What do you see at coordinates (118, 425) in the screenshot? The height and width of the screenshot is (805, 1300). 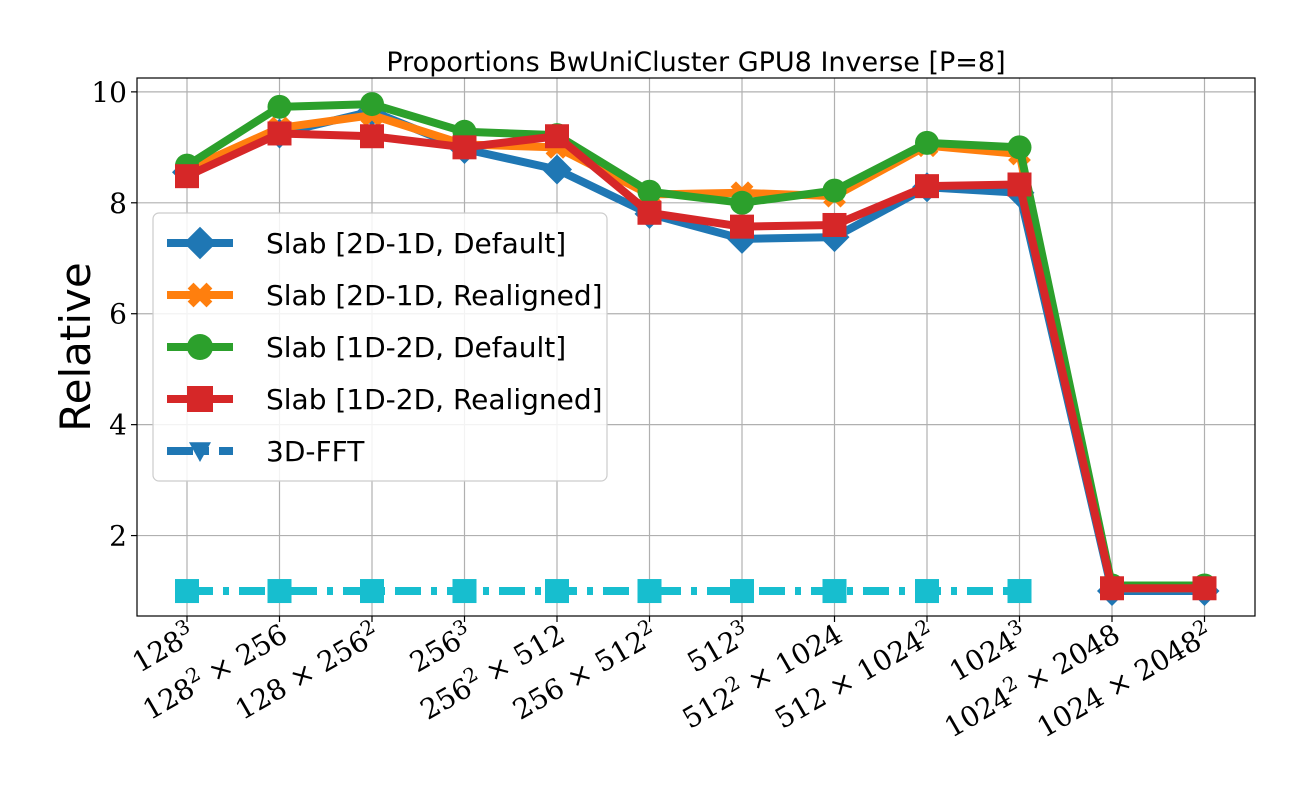 I see `y-tick-label: 4` at bounding box center [118, 425].